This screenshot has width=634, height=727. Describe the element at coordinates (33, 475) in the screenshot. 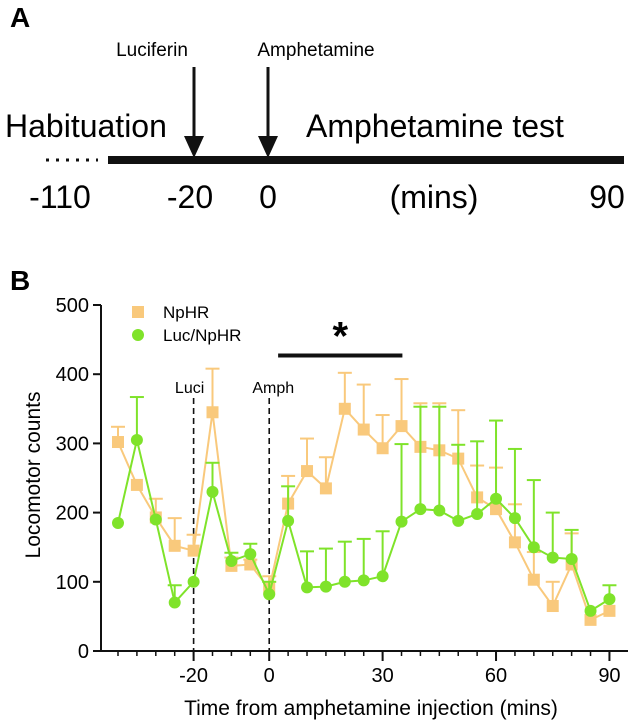

I see `y-axis-title: Locomotor counts` at that location.